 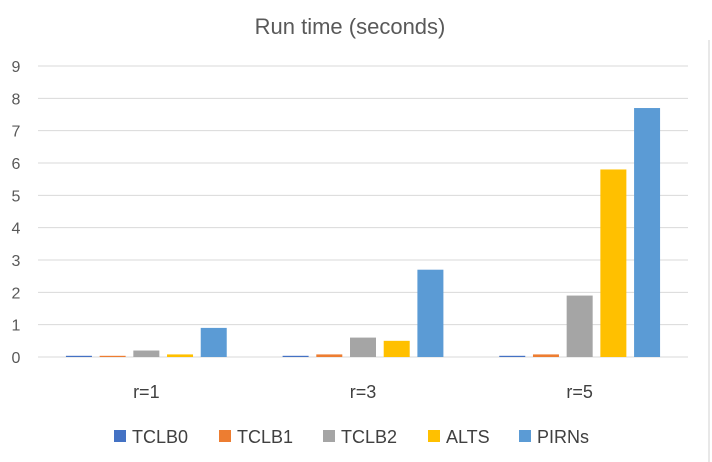 What do you see at coordinates (16, 326) in the screenshot?
I see `y-tick-label: 1` at bounding box center [16, 326].